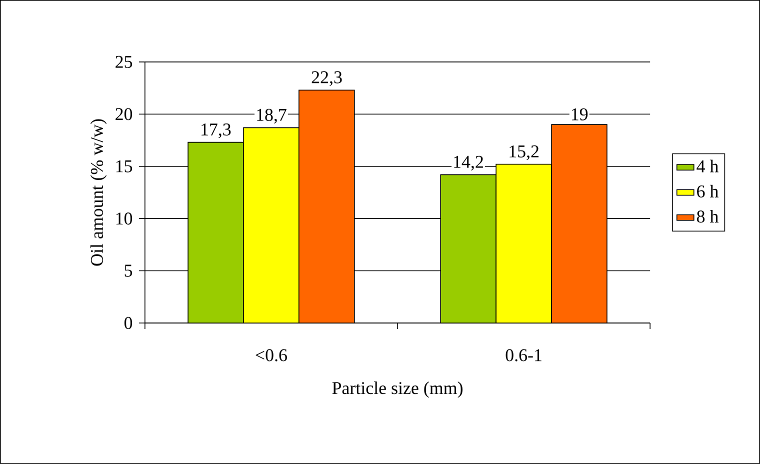 This screenshot has width=760, height=464. What do you see at coordinates (124, 114) in the screenshot?
I see `y-tick-label: 20` at bounding box center [124, 114].